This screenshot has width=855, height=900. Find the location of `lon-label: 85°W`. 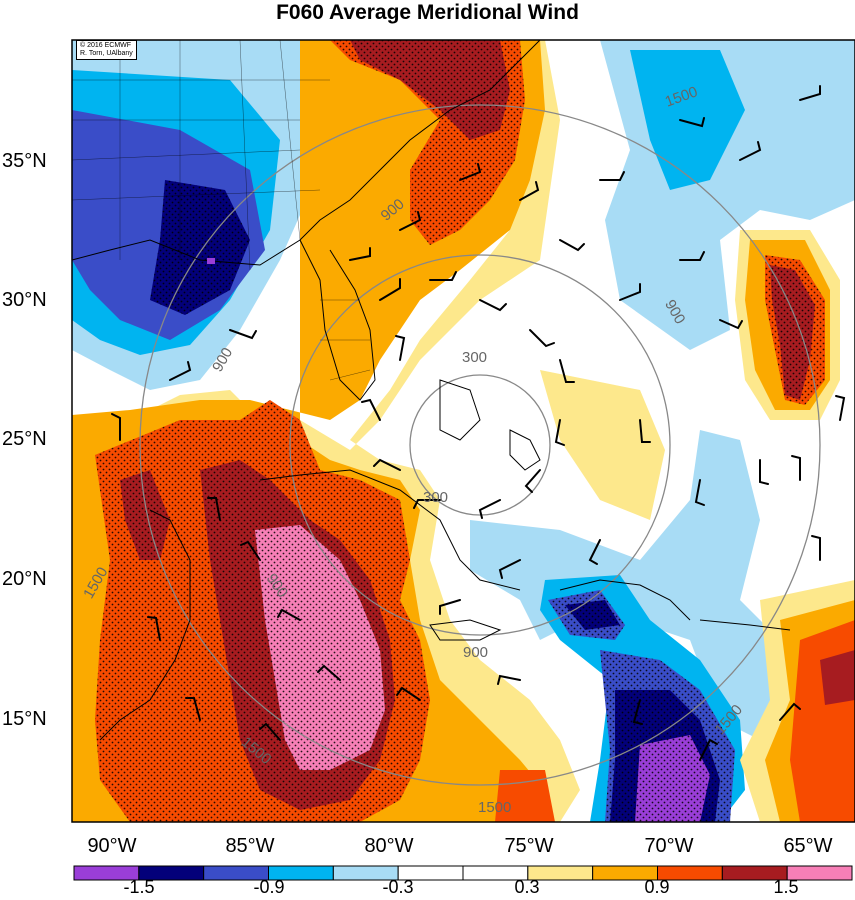

lon-label: 85°W is located at coordinates (250, 846).